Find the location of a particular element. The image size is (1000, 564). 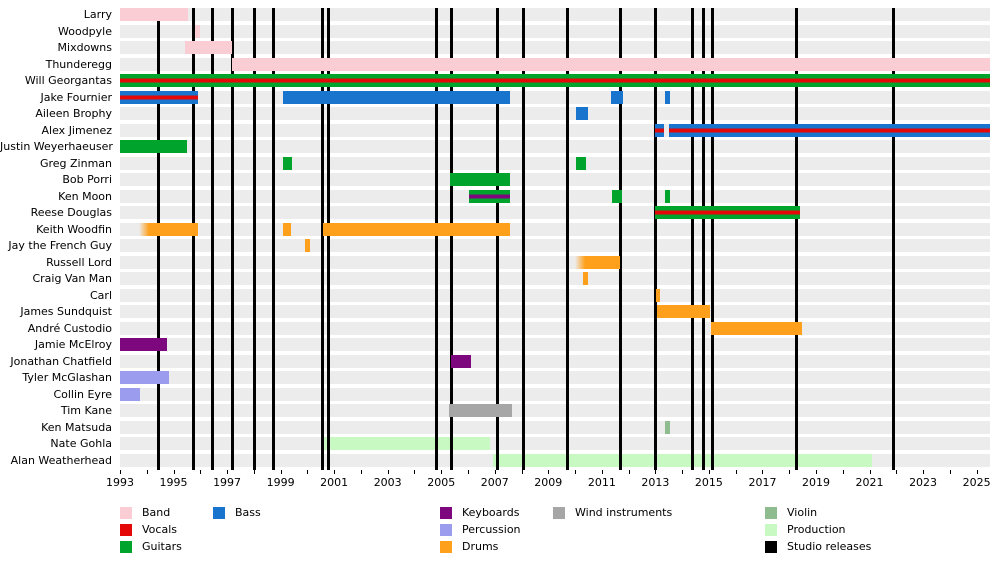

legend-label: Band is located at coordinates (156, 512).